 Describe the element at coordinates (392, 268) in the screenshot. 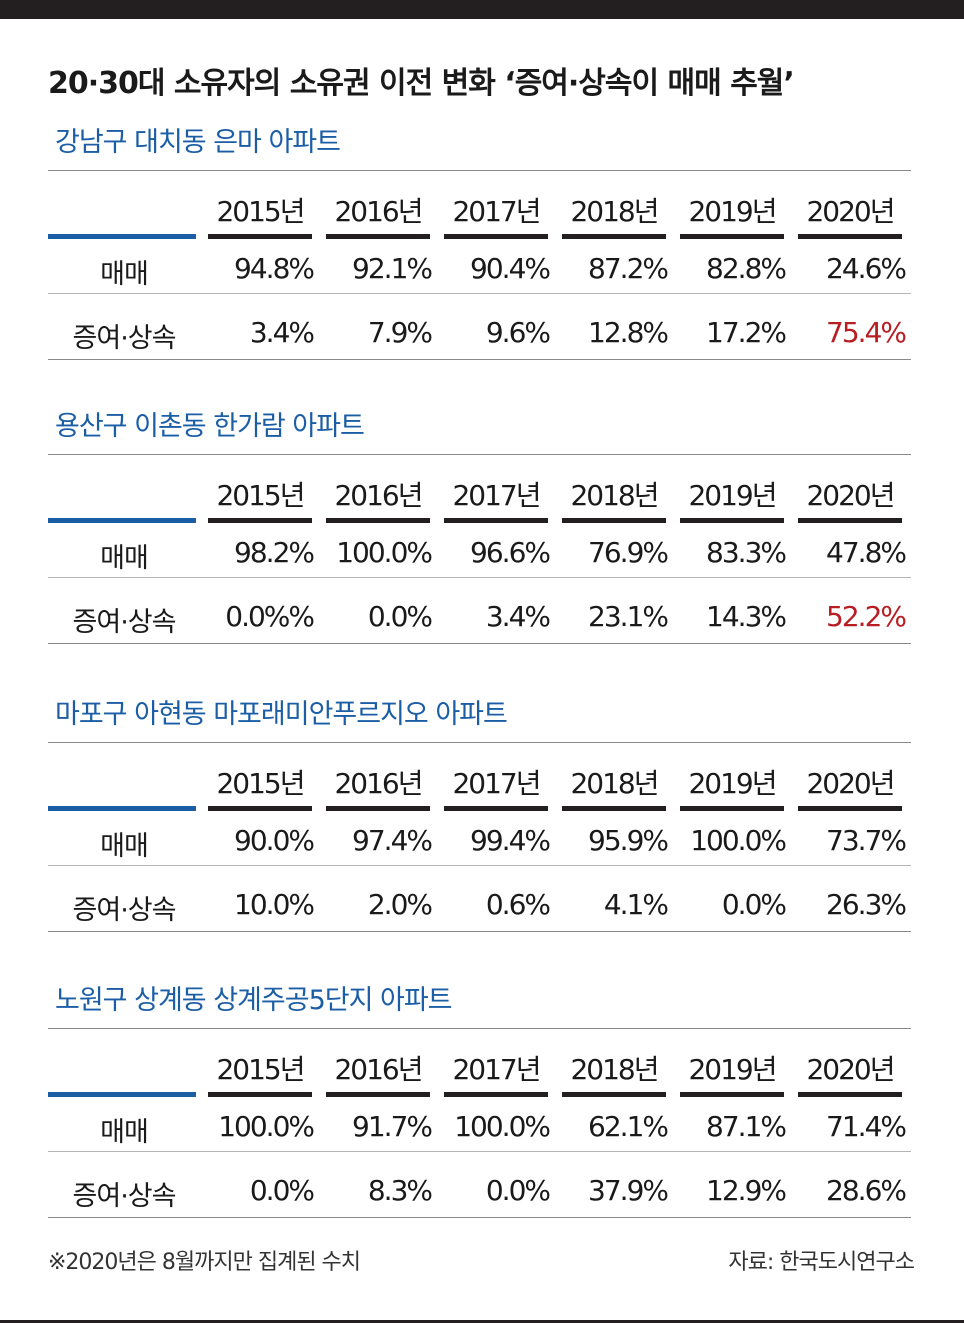

I see `table-cell: 92.1%` at that location.